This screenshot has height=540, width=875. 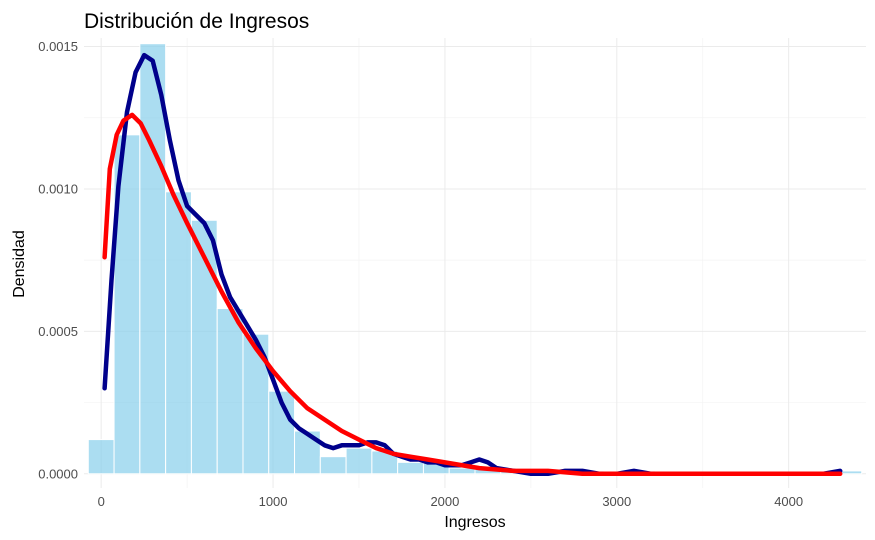 I want to click on x-tick-label: 4000, so click(x=788, y=501).